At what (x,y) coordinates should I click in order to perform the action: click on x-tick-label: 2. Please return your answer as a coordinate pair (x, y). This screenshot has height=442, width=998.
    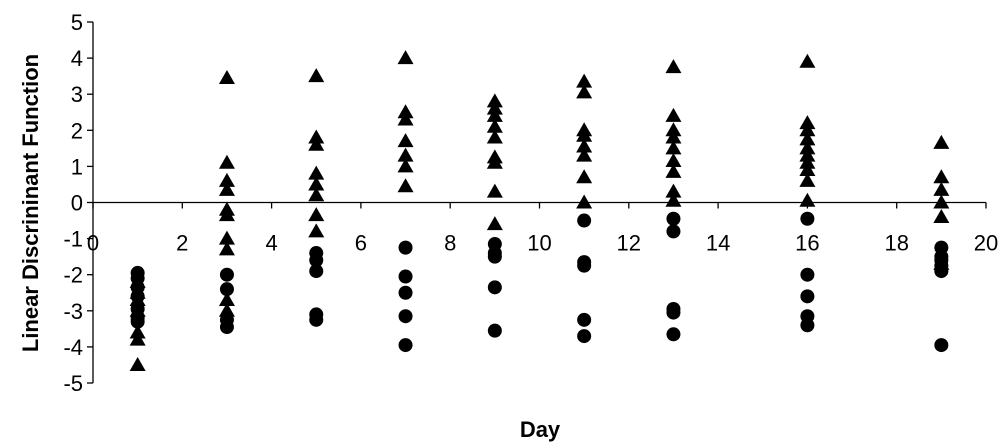
    Looking at the image, I should click on (182, 243).